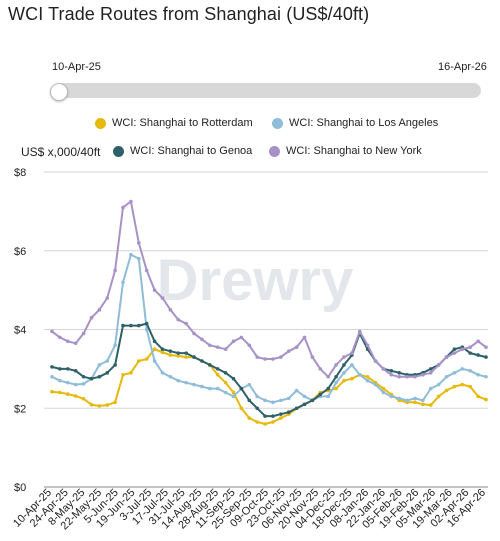 This screenshot has height=541, width=500. Describe the element at coordinates (267, 90) in the screenshot. I see `date-range-slider` at that location.